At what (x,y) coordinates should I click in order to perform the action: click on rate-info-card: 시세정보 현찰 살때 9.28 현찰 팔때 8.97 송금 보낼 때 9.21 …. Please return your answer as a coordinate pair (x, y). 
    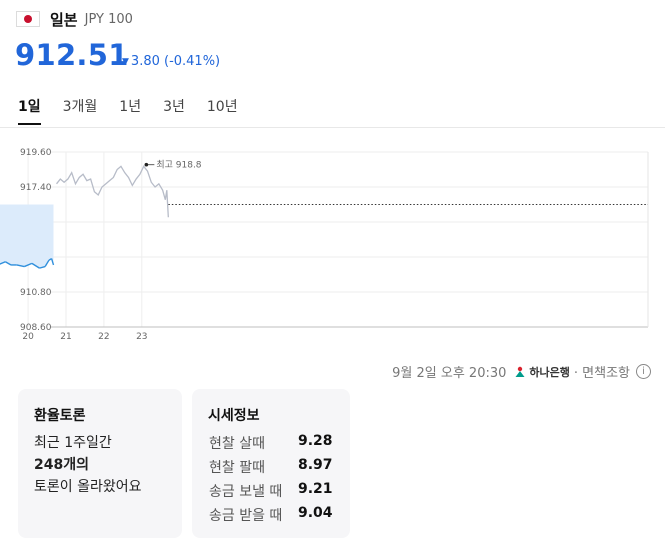
    Looking at the image, I should click on (271, 463).